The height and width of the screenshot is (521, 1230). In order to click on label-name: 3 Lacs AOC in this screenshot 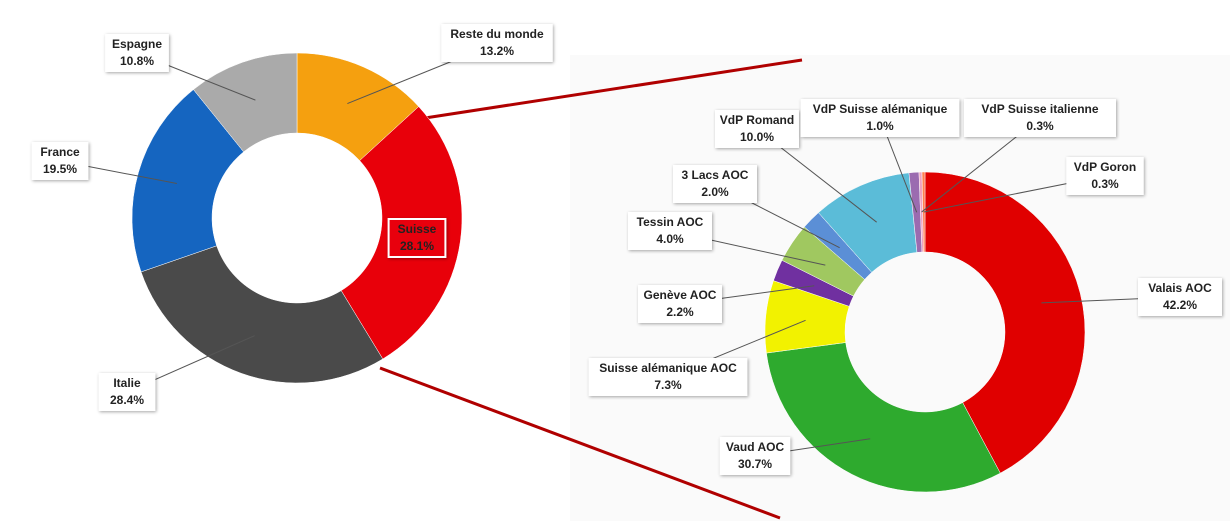, I will do `click(715, 175)`.